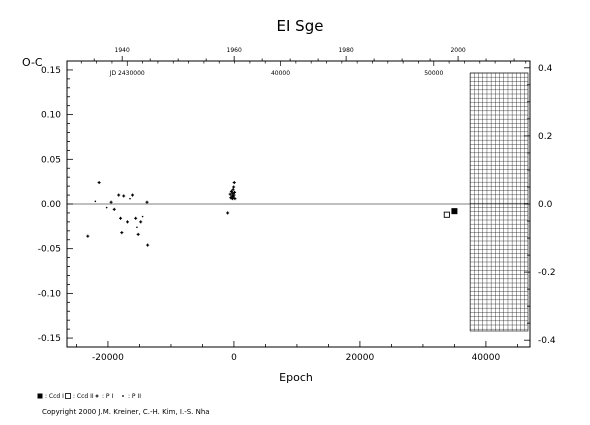 The image size is (590, 425). What do you see at coordinates (68, 396) in the screenshot?
I see `legend-marker-ccd-ii` at bounding box center [68, 396].